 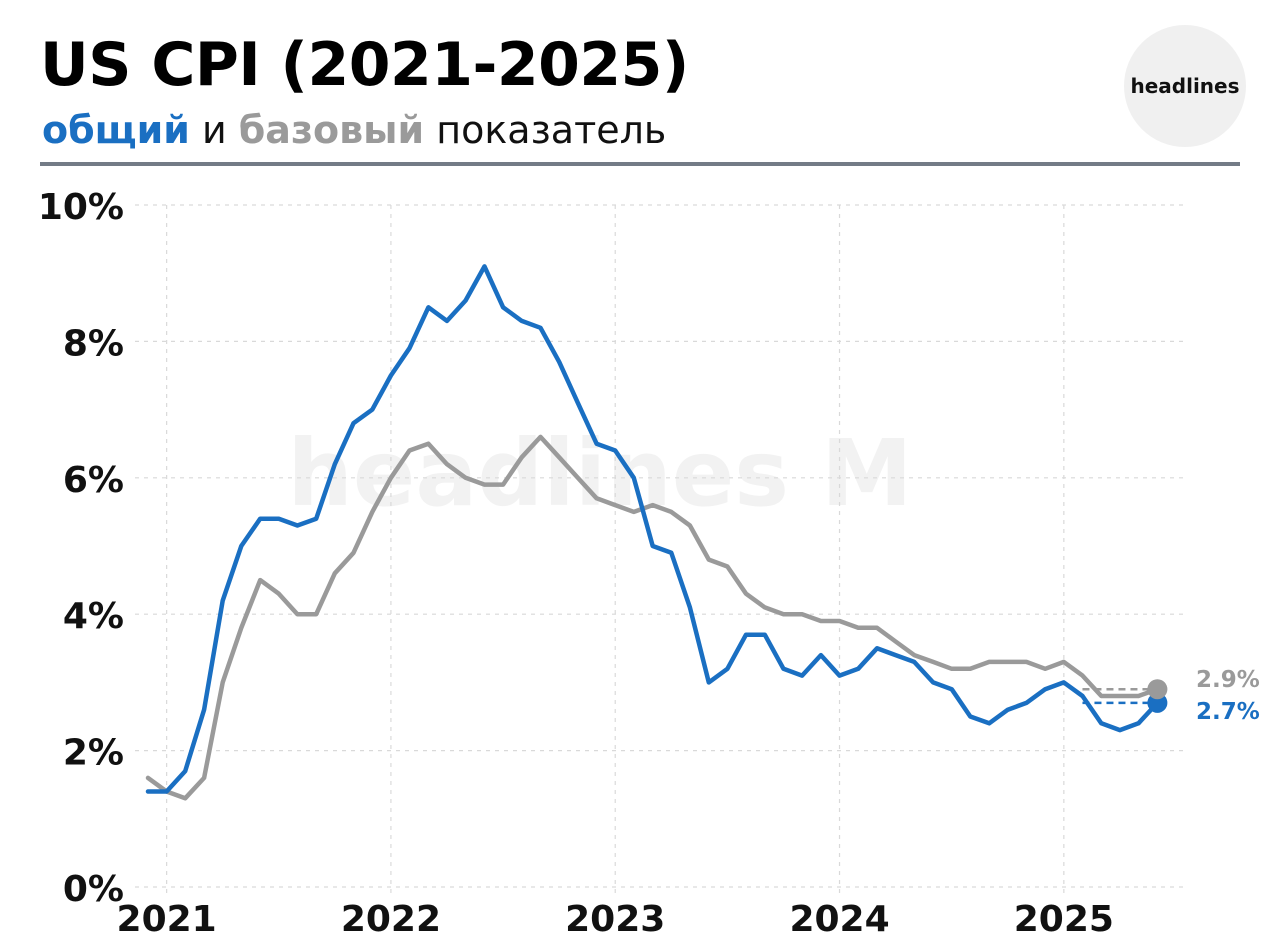 I want to click on headline-end-label: 2.7%, so click(x=1228, y=712).